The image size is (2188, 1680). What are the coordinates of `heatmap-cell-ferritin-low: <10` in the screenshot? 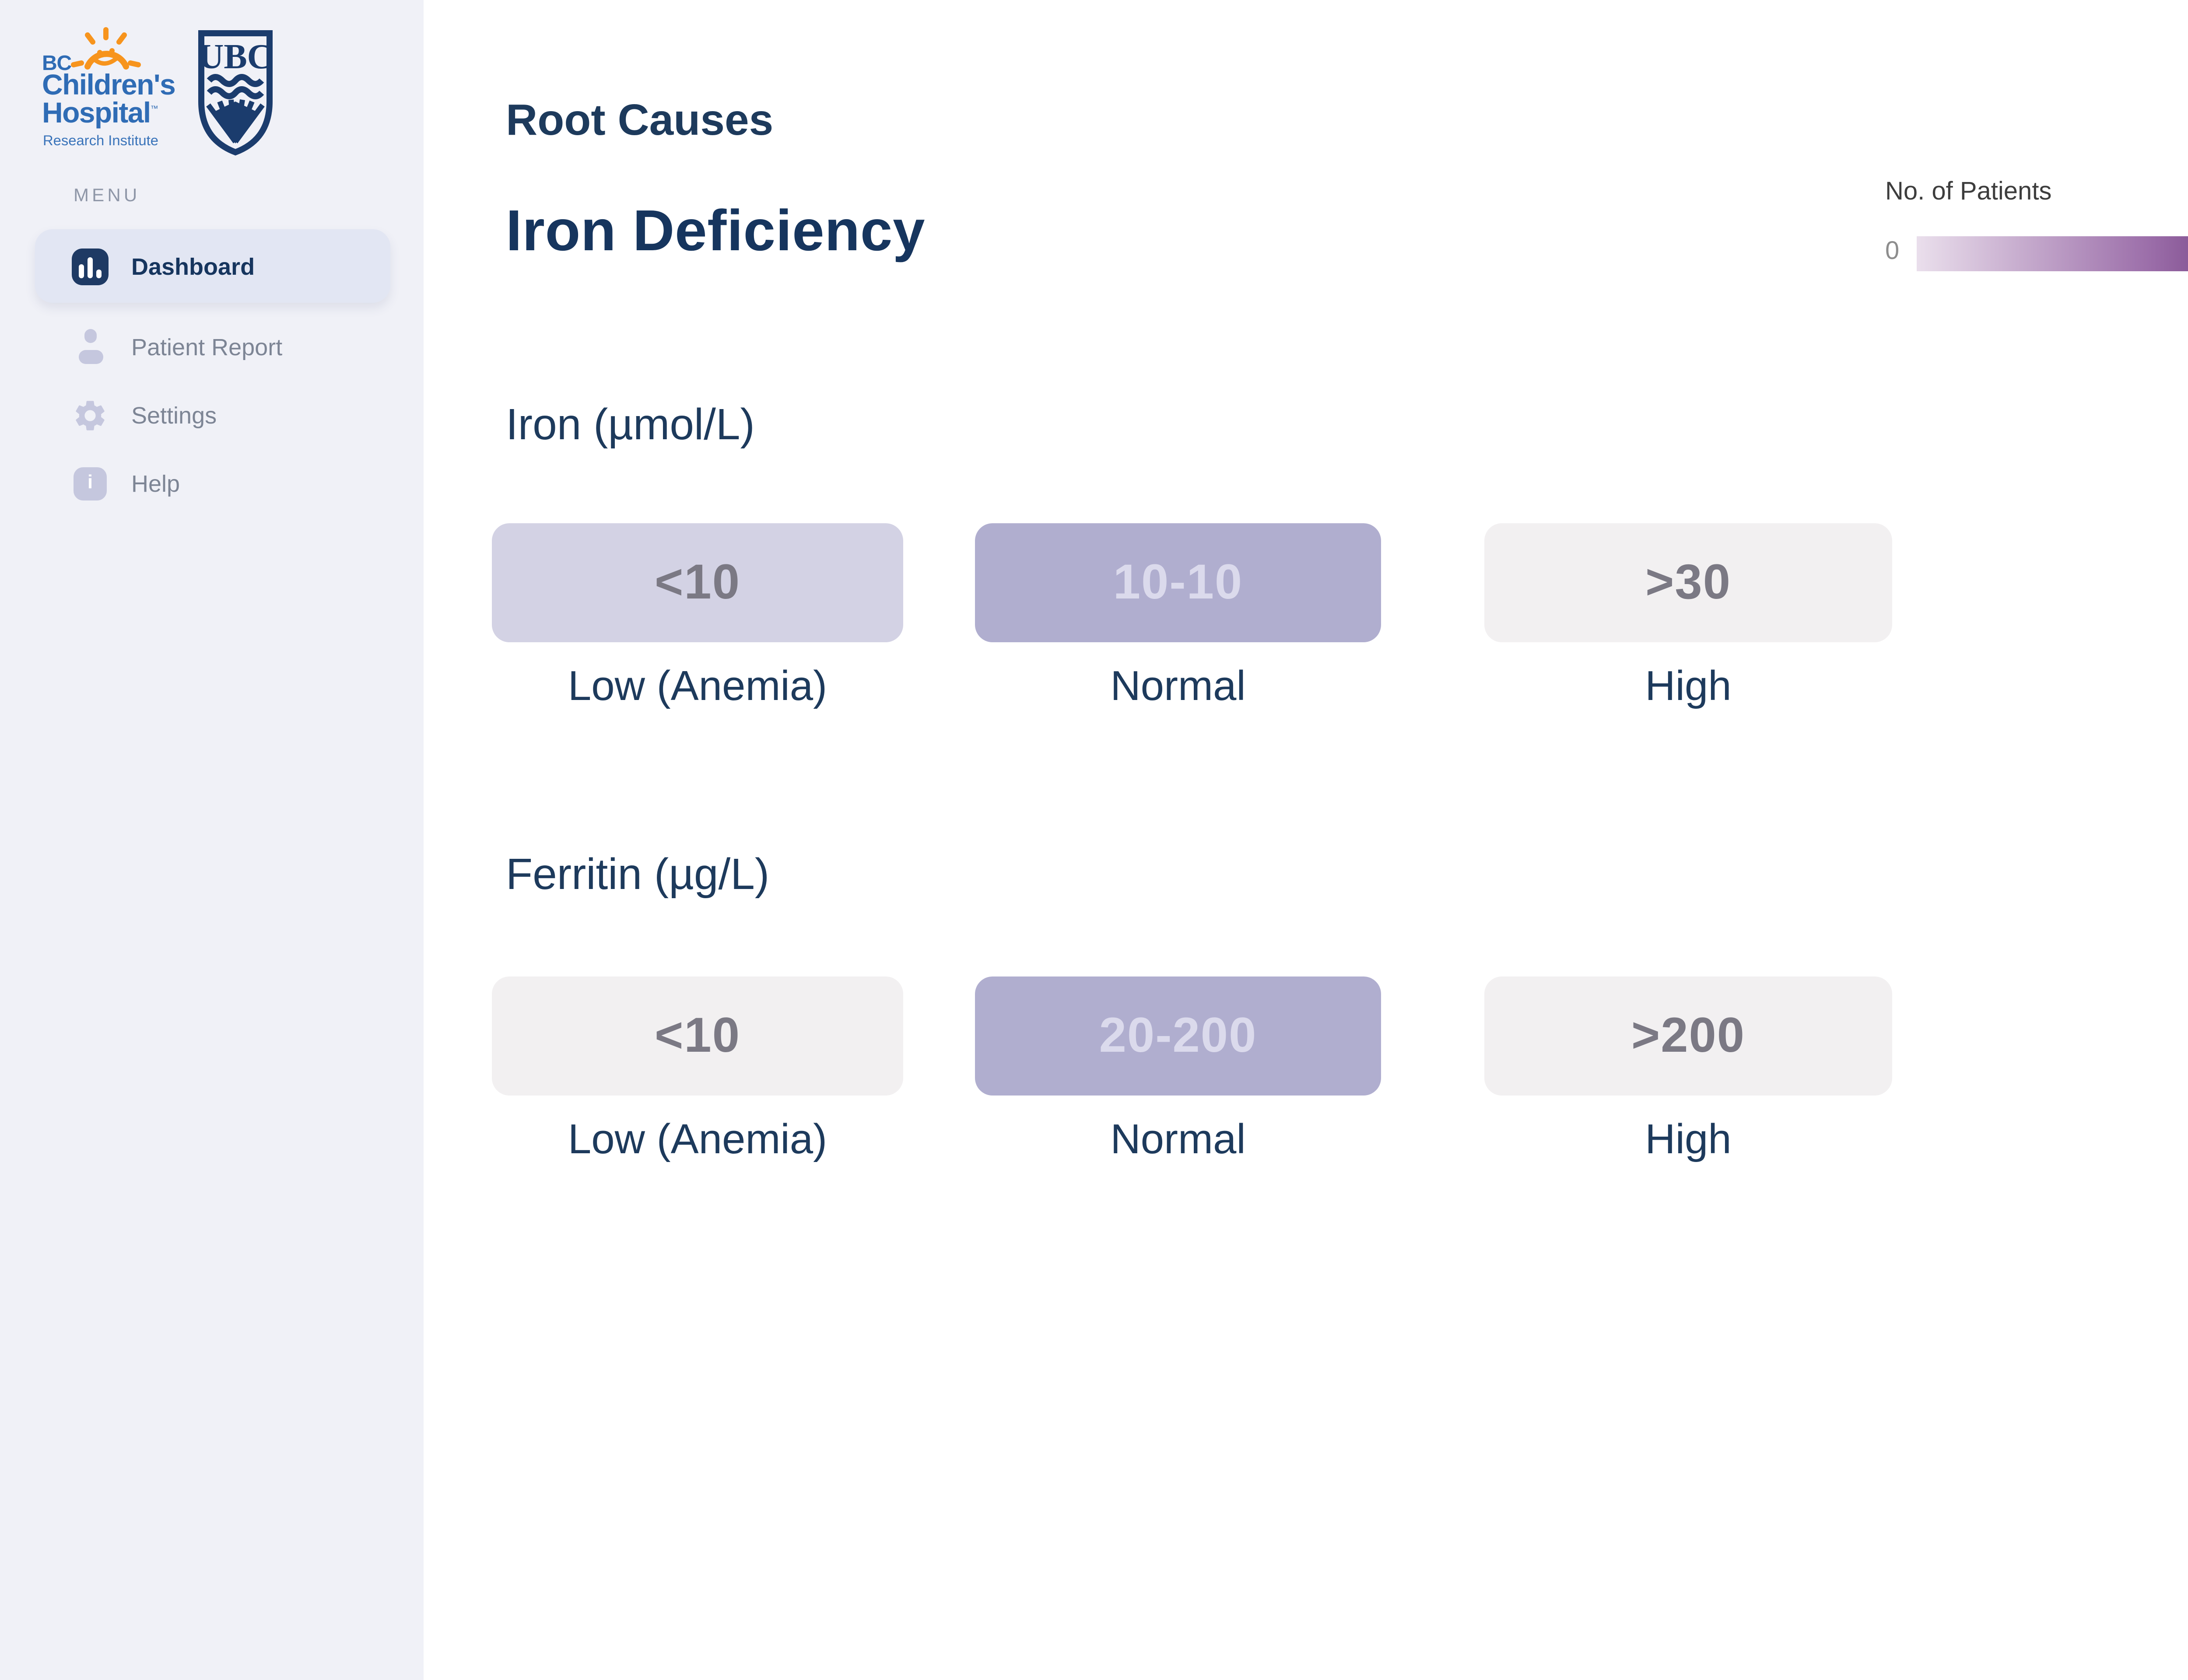 It's located at (697, 1036).